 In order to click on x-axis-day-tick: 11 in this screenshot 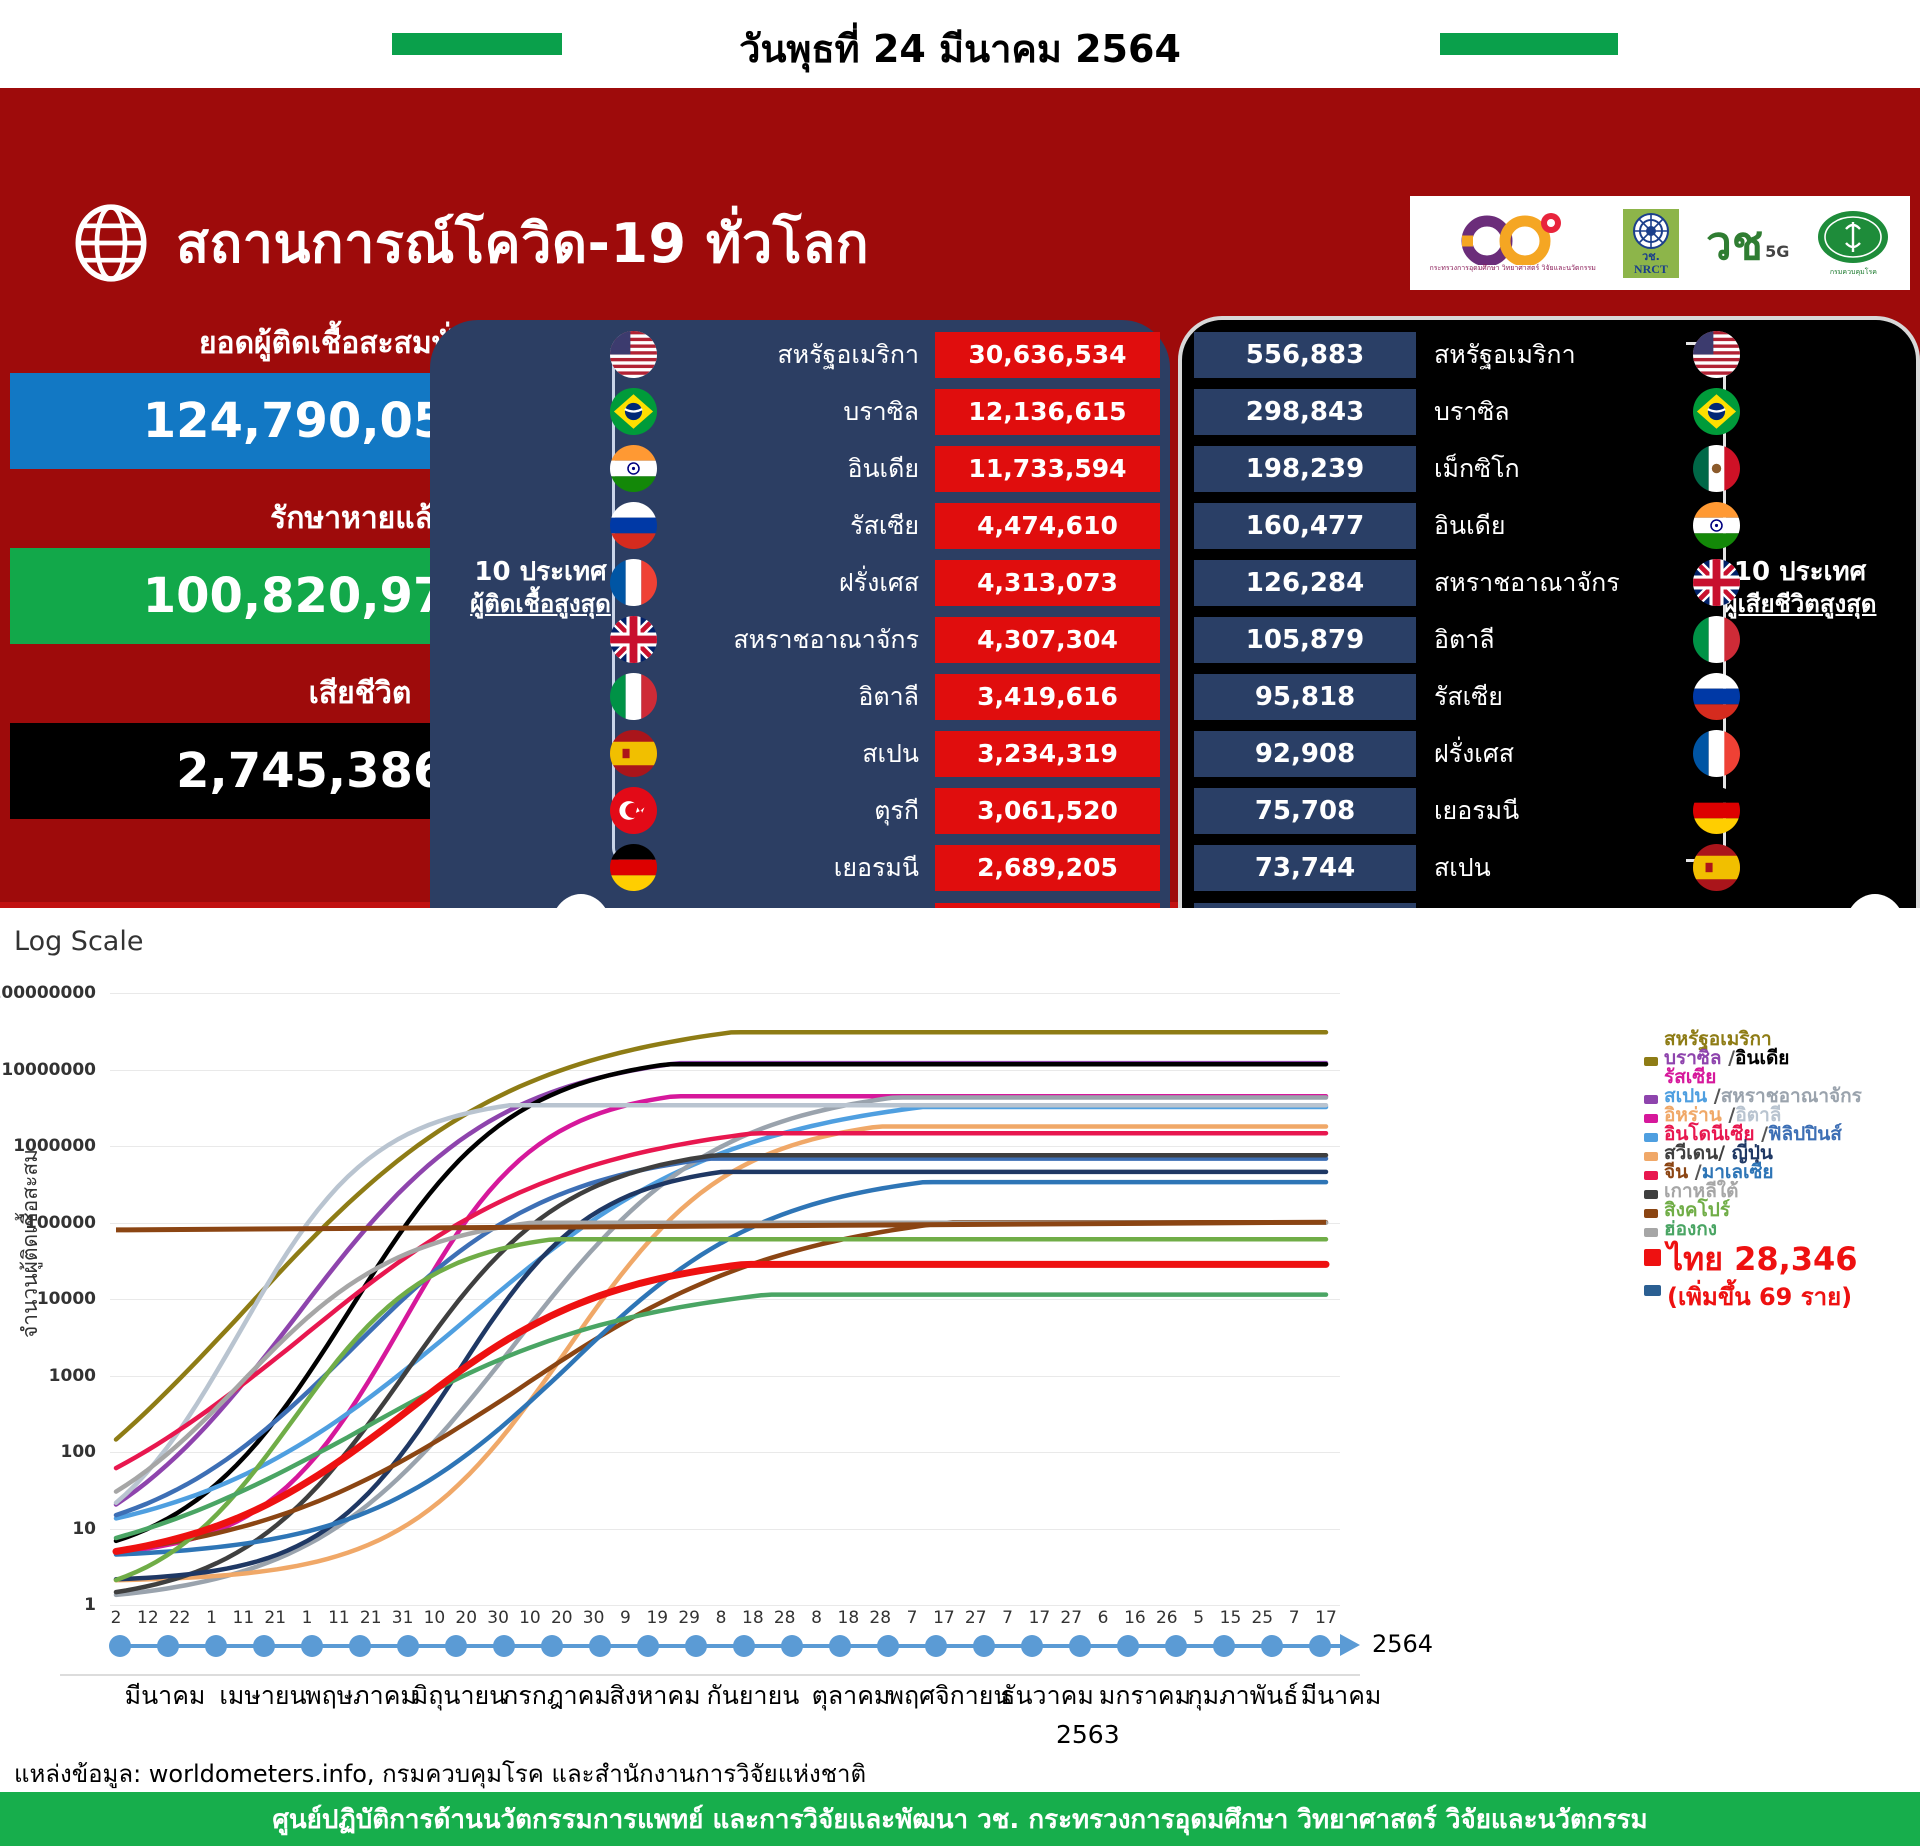, I will do `click(339, 1618)`.